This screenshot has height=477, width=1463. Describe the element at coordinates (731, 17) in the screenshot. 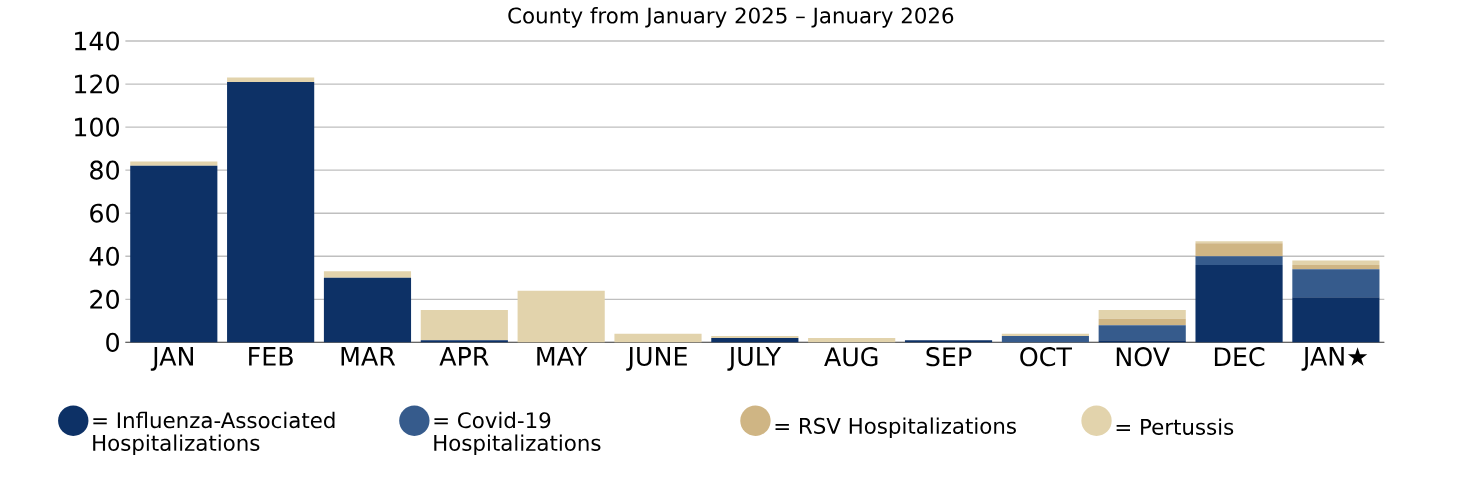

I see `chart-title: County from January 2025 – January 2026` at that location.